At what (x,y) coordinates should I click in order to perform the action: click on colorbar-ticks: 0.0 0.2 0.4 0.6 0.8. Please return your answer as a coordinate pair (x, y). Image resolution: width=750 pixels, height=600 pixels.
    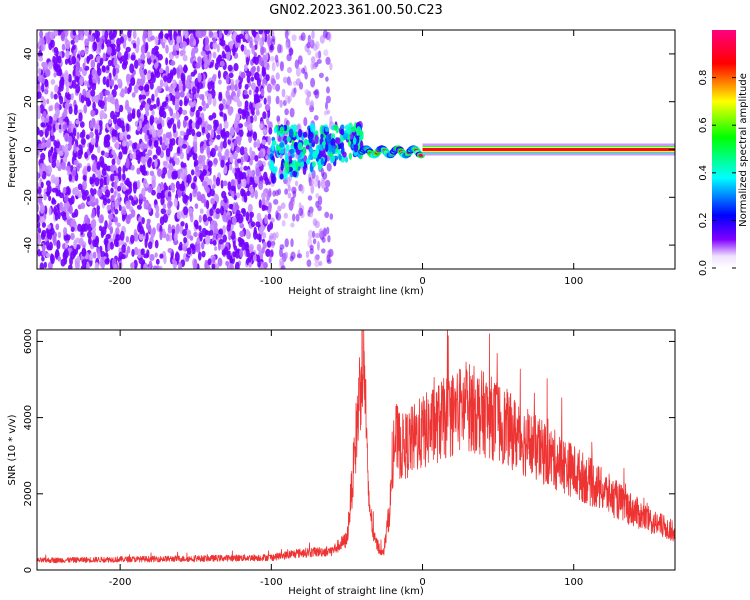
    Looking at the image, I should click on (717, 173).